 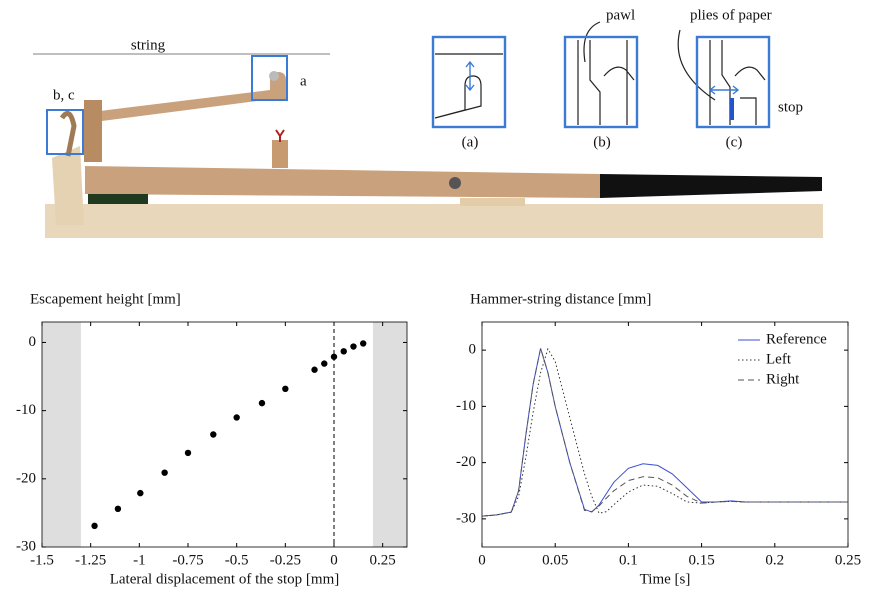 I want to click on chart-title: Escapement height [mm], so click(x=105, y=299).